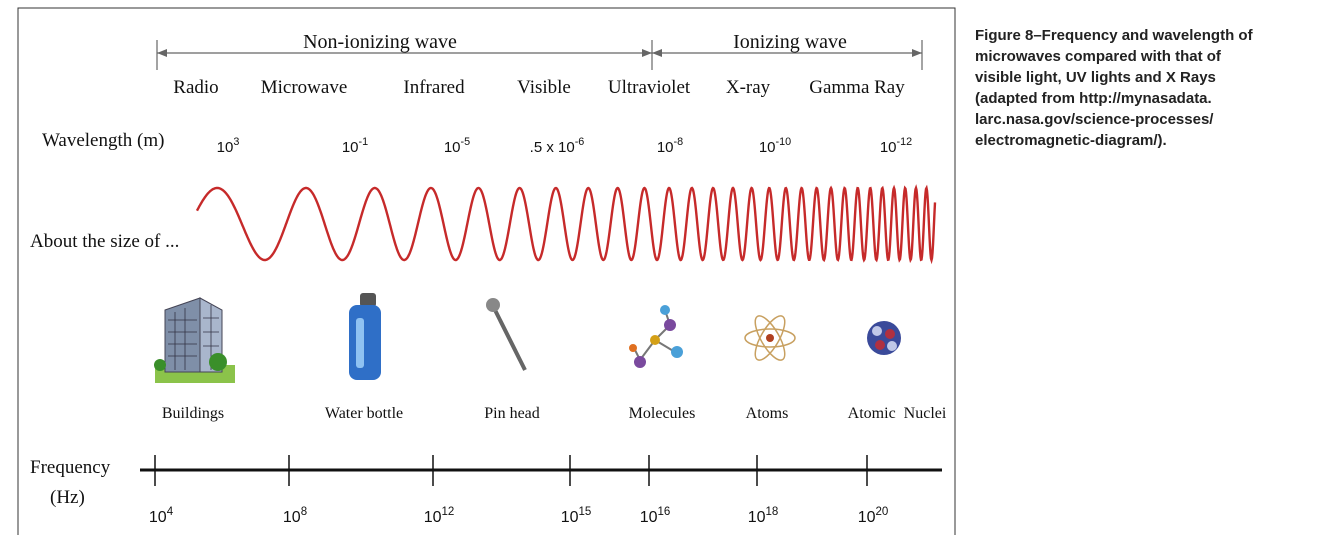  Describe the element at coordinates (544, 87) in the screenshot. I see `band-label: Visible` at that location.